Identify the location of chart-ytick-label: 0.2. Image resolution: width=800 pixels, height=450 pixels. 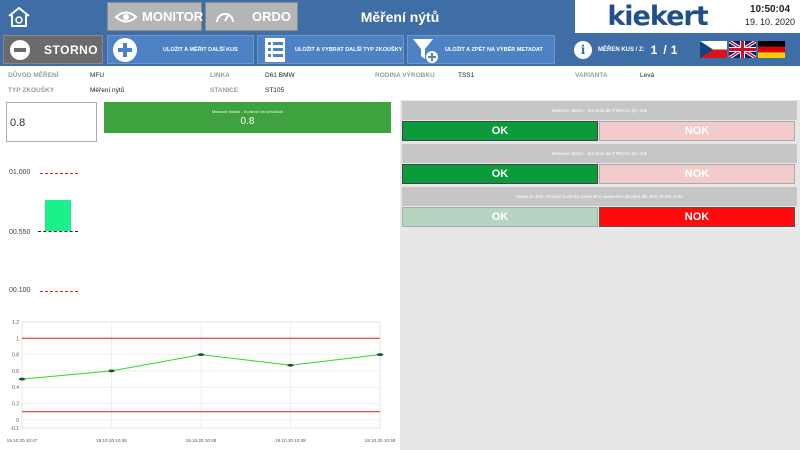
(15, 405).